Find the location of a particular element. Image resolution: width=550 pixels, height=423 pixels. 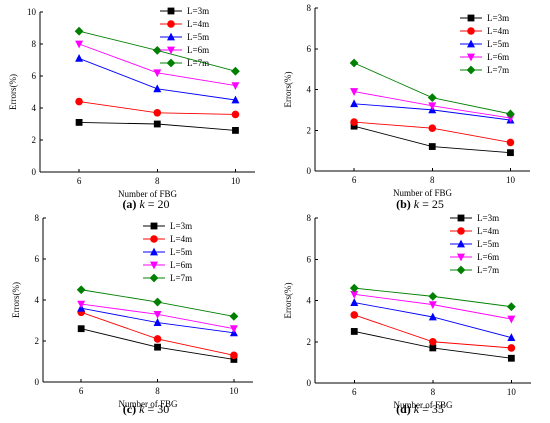

panel-caption: (b) k = 25 is located at coordinates (420, 204).